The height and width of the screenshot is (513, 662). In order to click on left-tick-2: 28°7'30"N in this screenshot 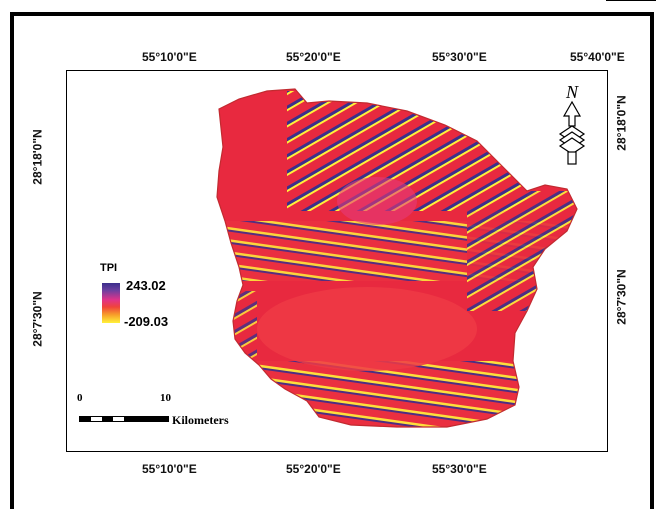, I will do `click(37, 319)`.